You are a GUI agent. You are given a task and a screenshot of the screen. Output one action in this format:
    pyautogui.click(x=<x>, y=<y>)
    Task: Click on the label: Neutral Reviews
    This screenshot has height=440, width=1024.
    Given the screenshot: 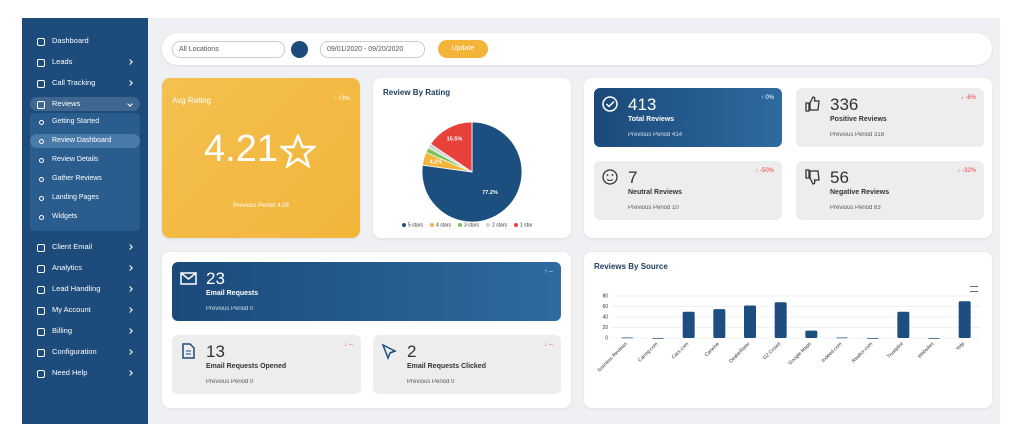 What is the action you would take?
    pyautogui.click(x=655, y=192)
    